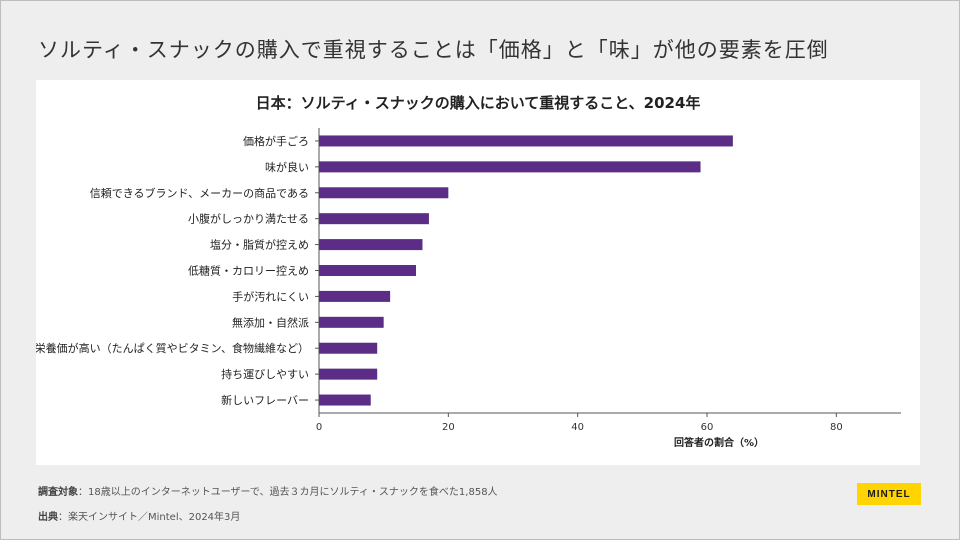 Image resolution: width=960 pixels, height=540 pixels. I want to click on category-label: 新しいフレーバー, so click(265, 400).